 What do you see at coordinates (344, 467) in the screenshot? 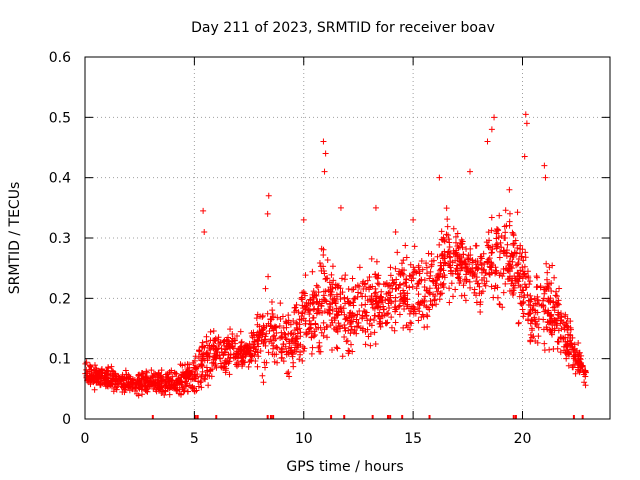
I see `x-axis-label: GPS time / hours` at bounding box center [344, 467].